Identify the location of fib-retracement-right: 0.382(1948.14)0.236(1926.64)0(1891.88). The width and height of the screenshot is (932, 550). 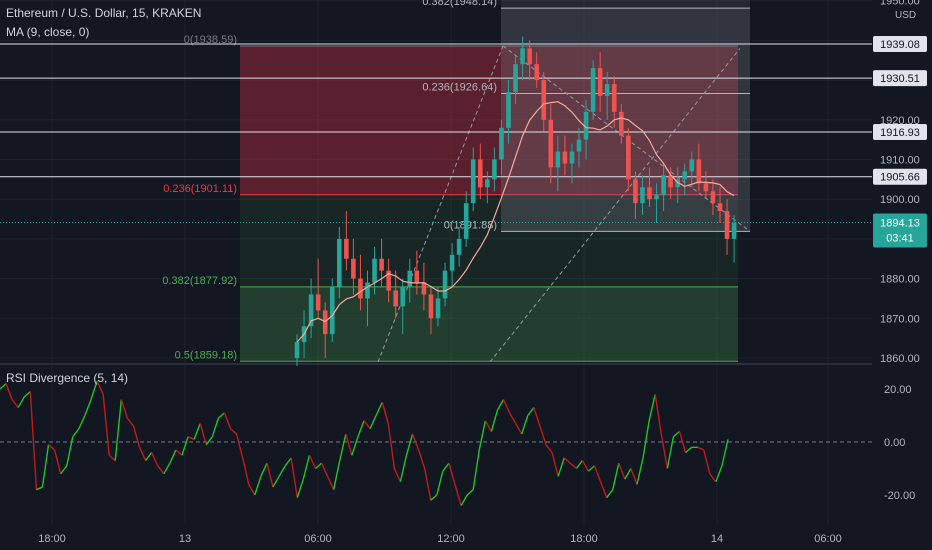
(586, 116).